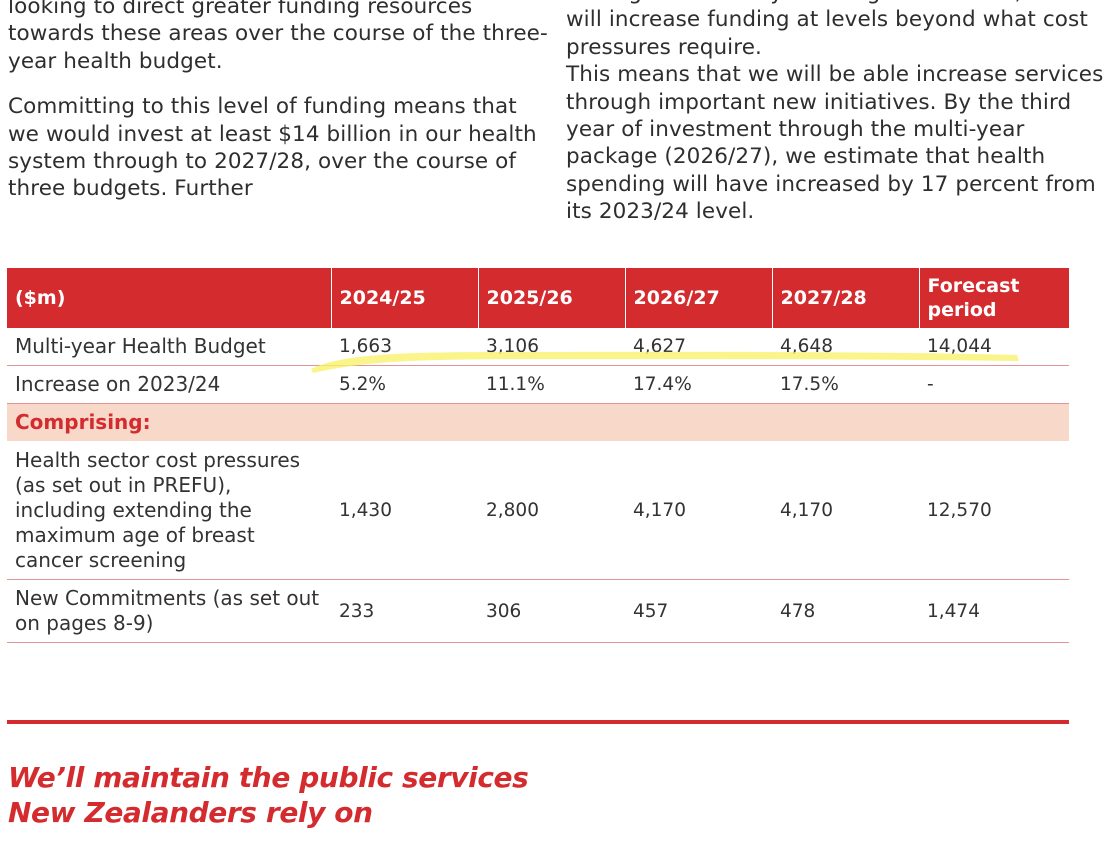 This screenshot has width=1112, height=847. What do you see at coordinates (404, 611) in the screenshot?
I see `cell-value: 233` at bounding box center [404, 611].